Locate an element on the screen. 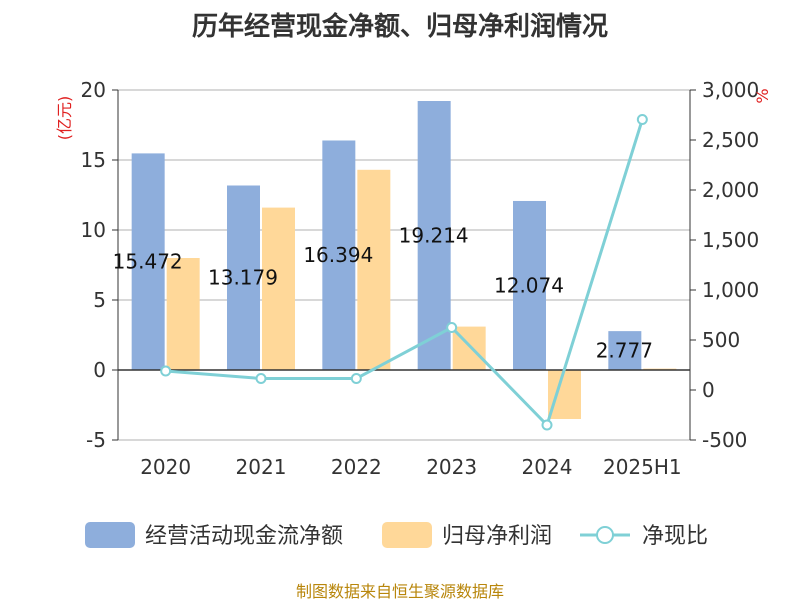 This screenshot has height=602, width=800. y-left-unit: (亿元) is located at coordinates (64, 118).